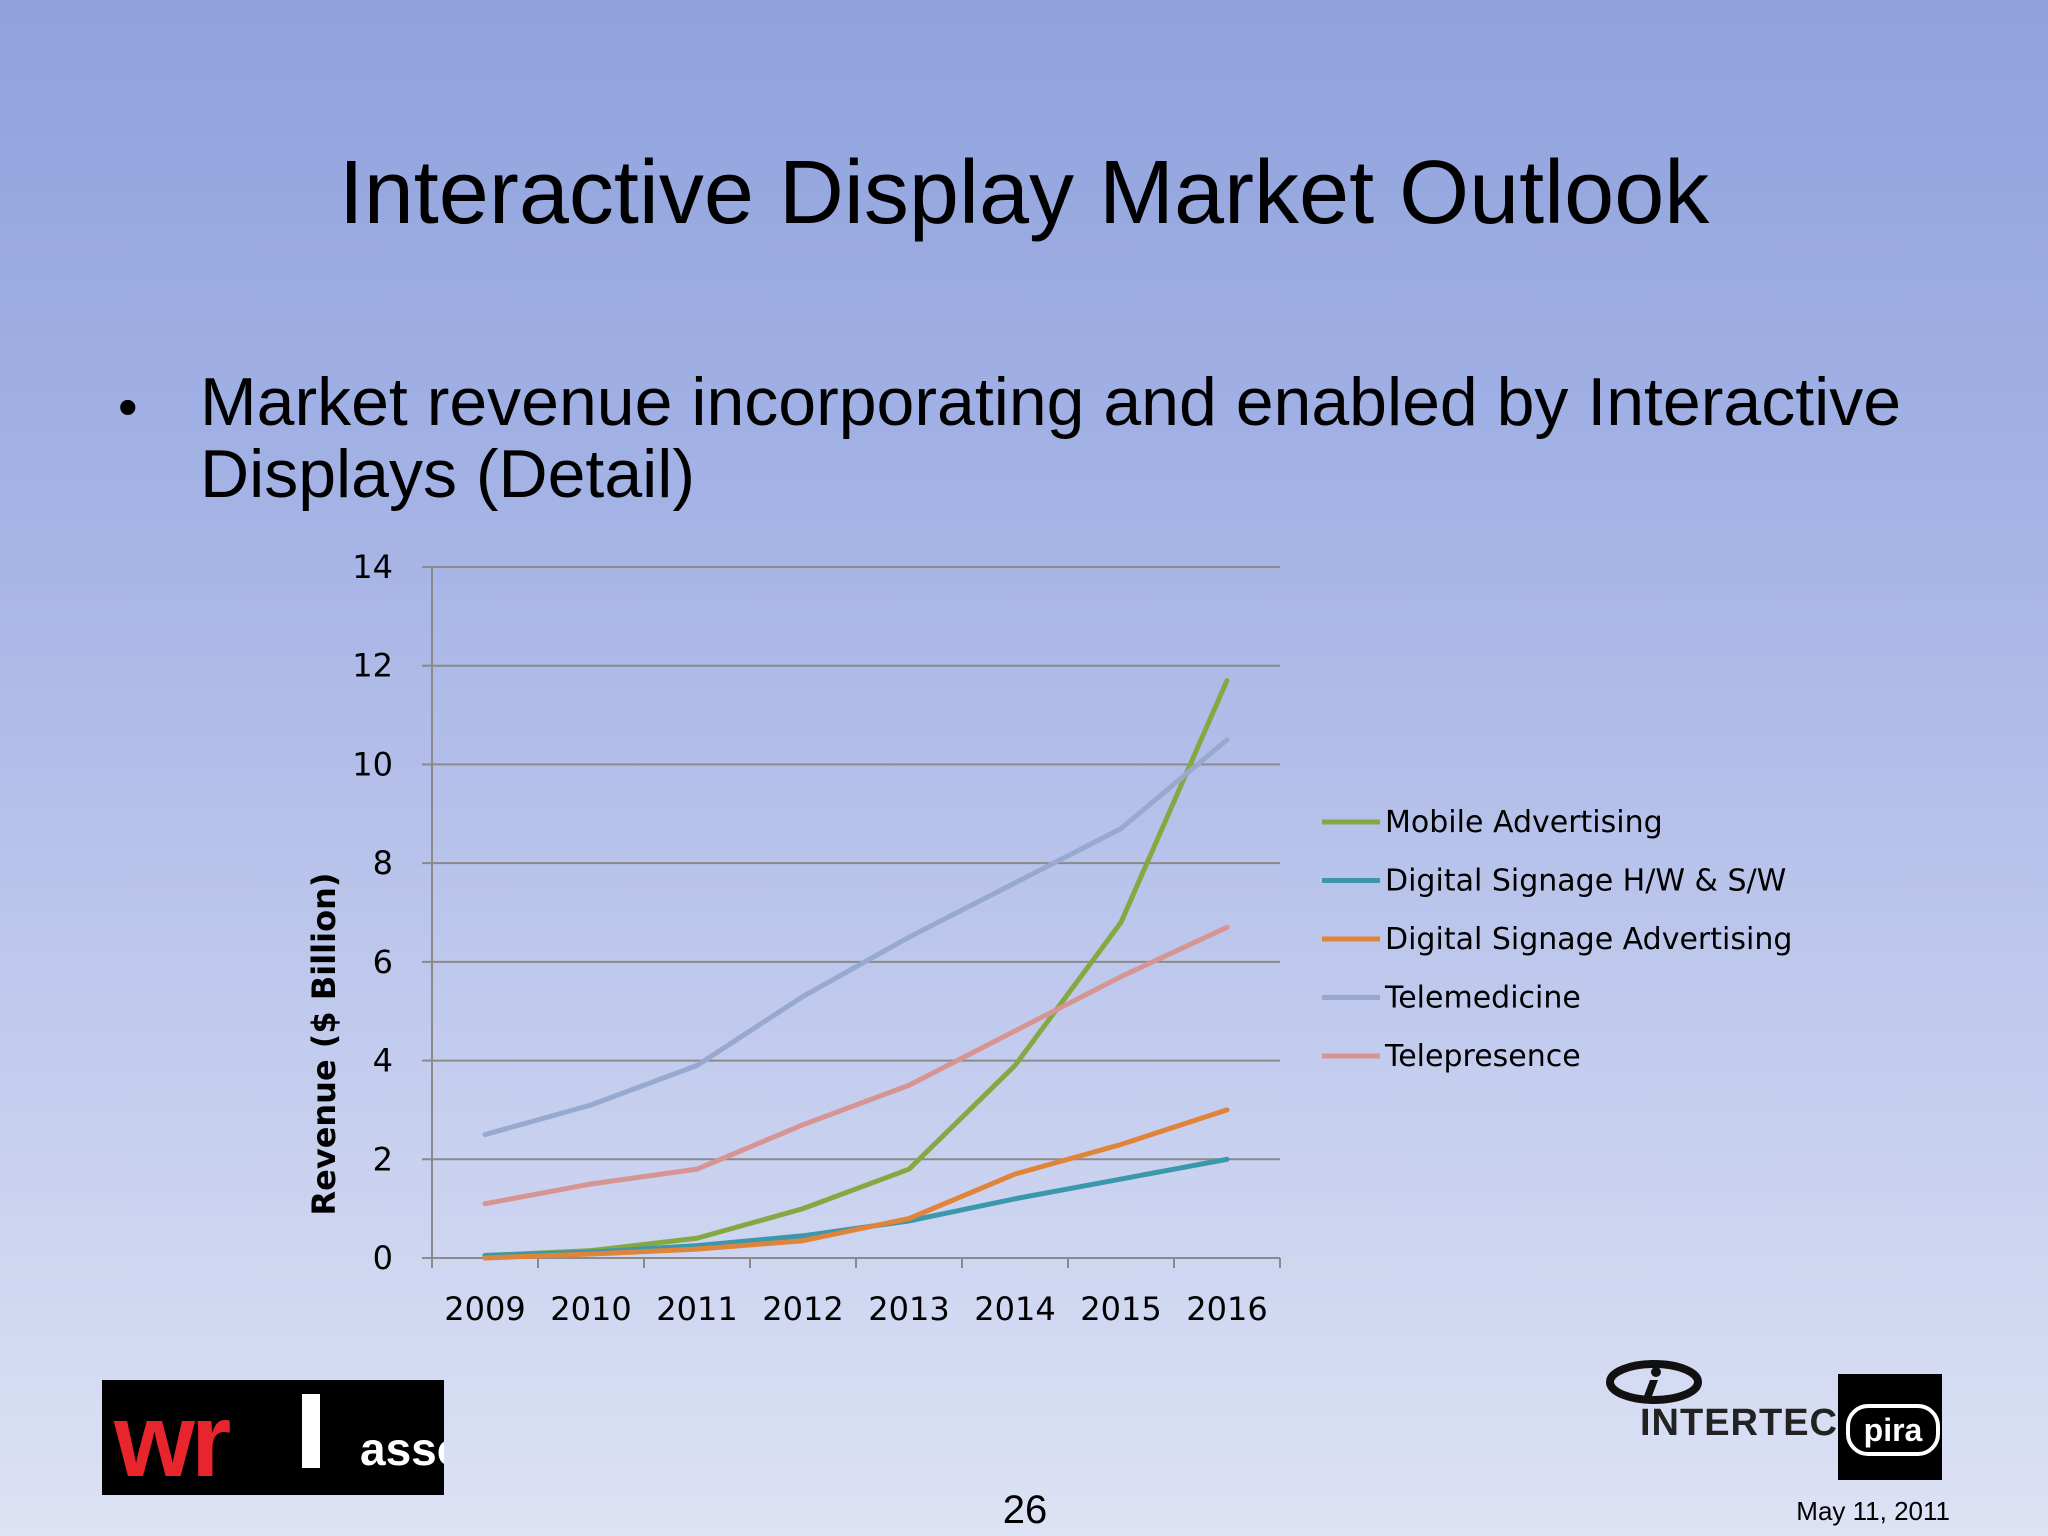  Describe the element at coordinates (383, 1258) in the screenshot. I see `y-tick-label-0: 0` at that location.